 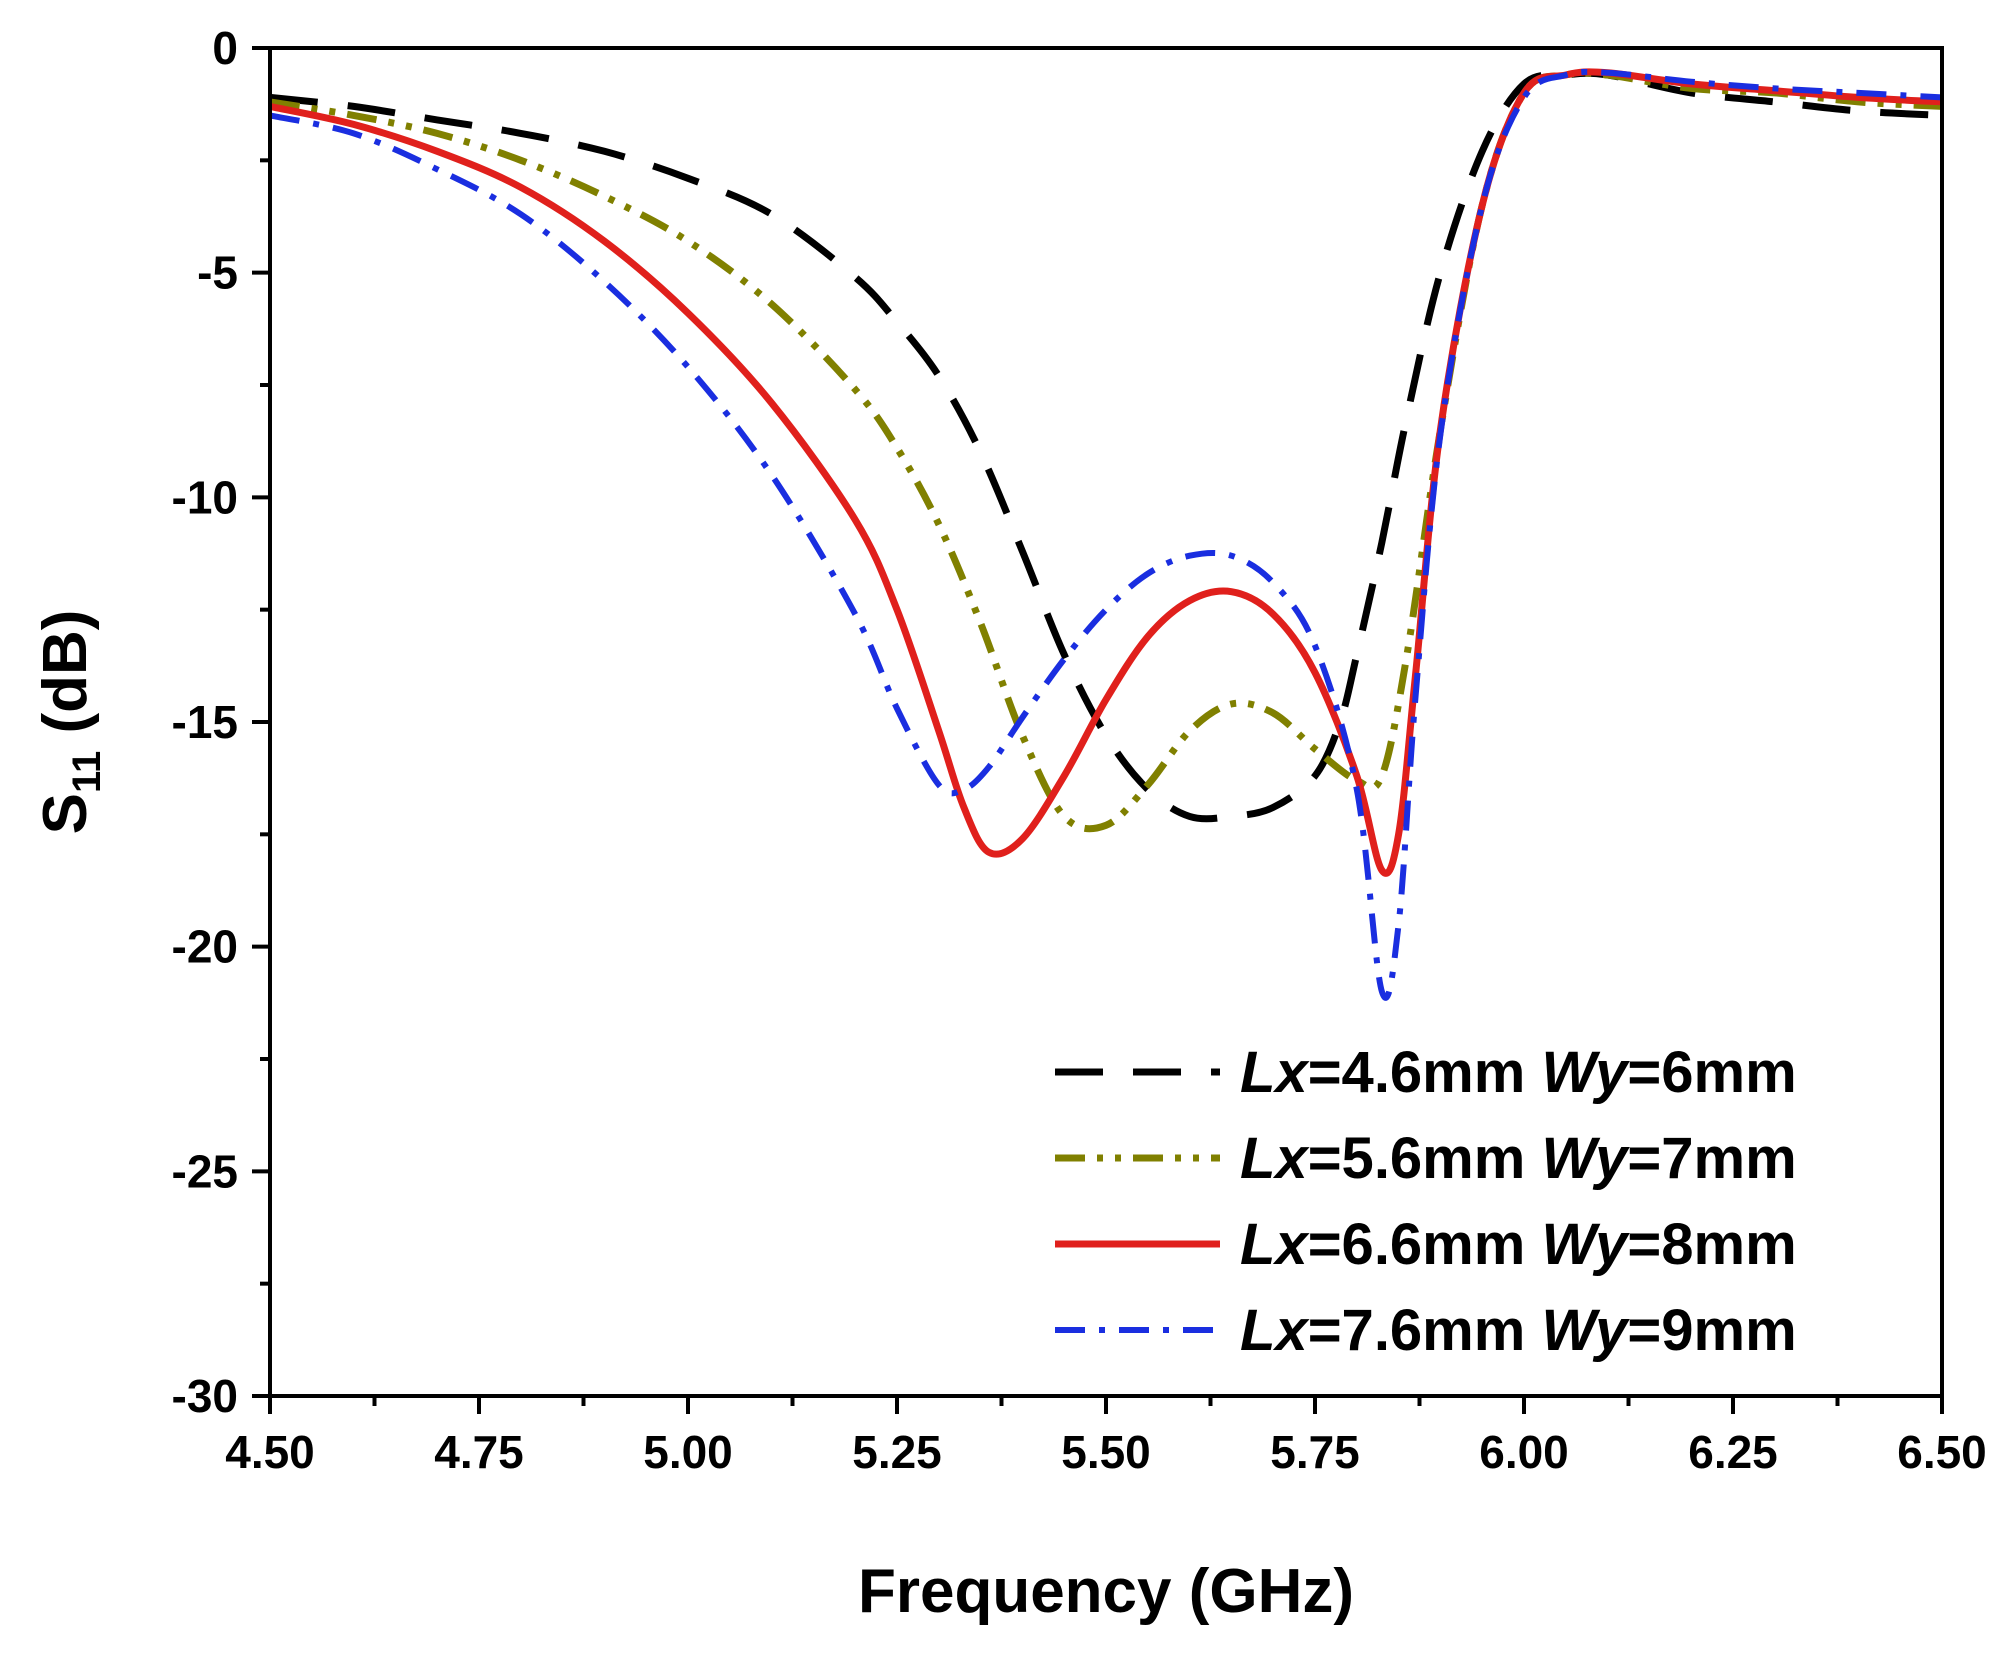 What do you see at coordinates (1106, 1452) in the screenshot?
I see `x-tick-label: 5.50` at bounding box center [1106, 1452].